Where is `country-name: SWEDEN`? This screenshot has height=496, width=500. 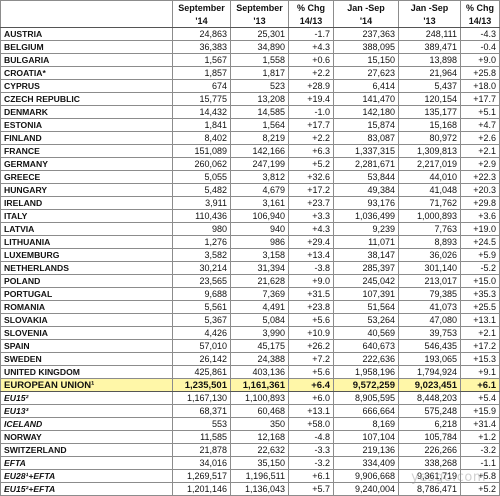 country-name: SWEDEN is located at coordinates (86, 359).